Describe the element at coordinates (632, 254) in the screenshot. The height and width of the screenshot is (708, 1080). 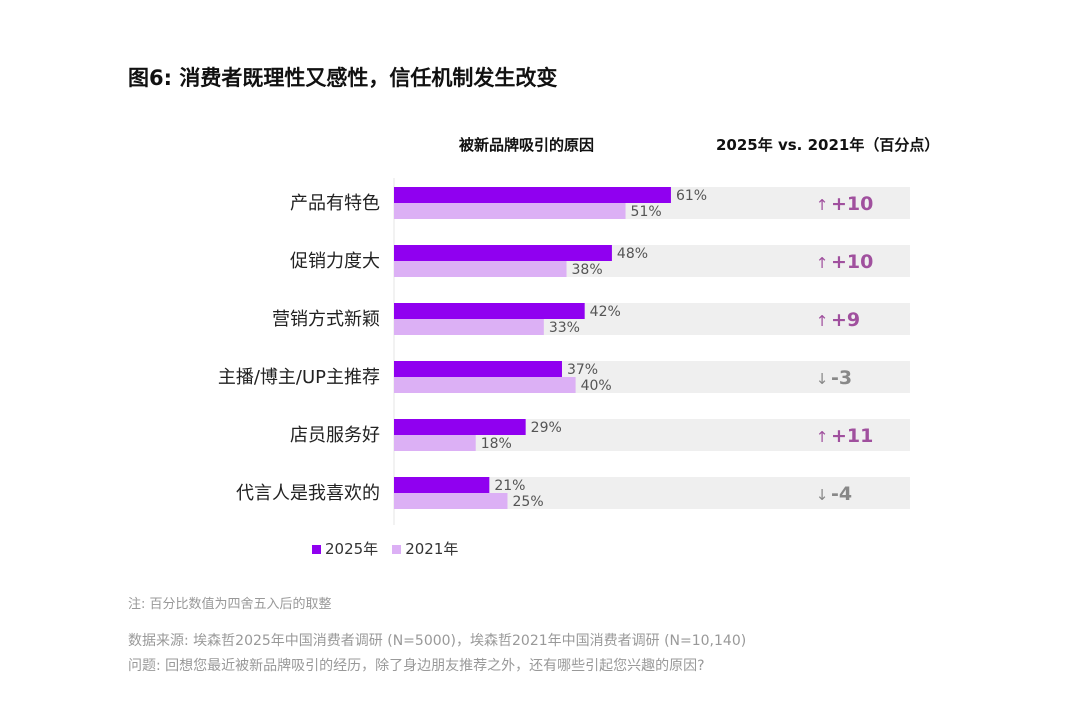
I see `value-label-2025: 48%` at that location.